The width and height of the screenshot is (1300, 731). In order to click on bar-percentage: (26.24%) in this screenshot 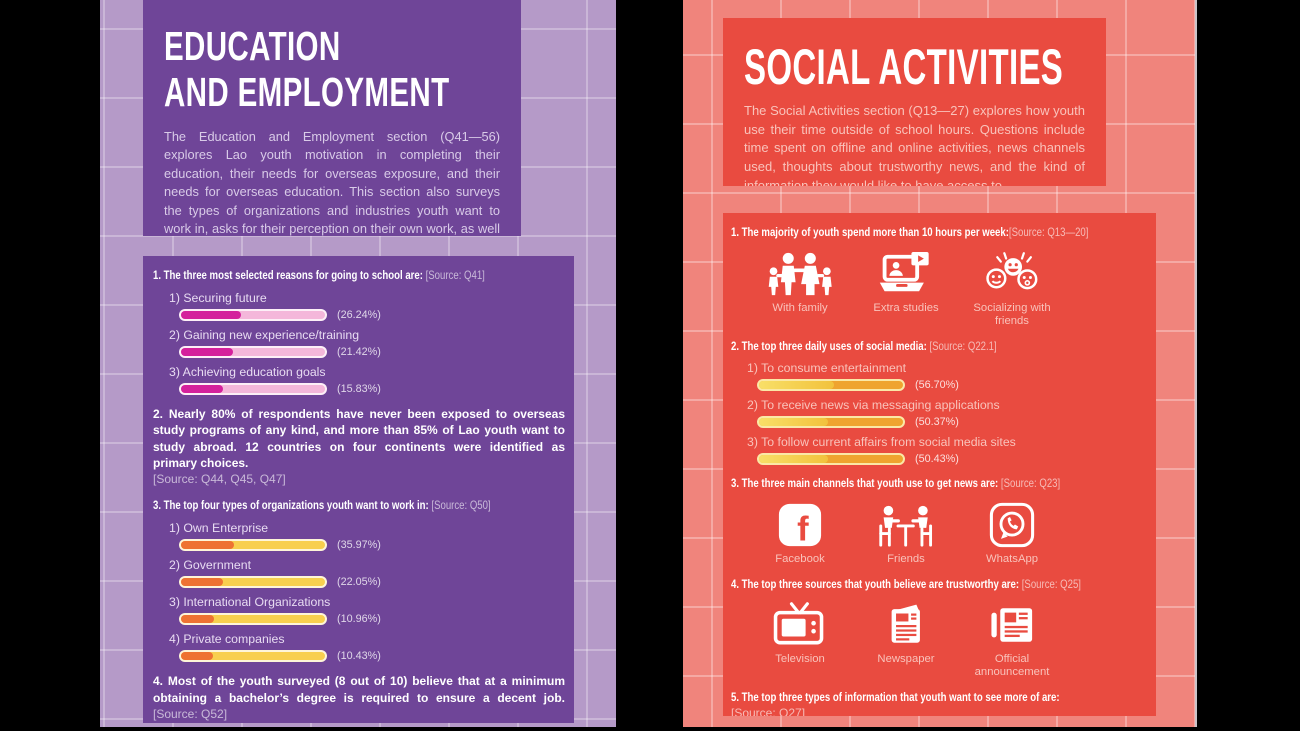, I will do `click(359, 314)`.